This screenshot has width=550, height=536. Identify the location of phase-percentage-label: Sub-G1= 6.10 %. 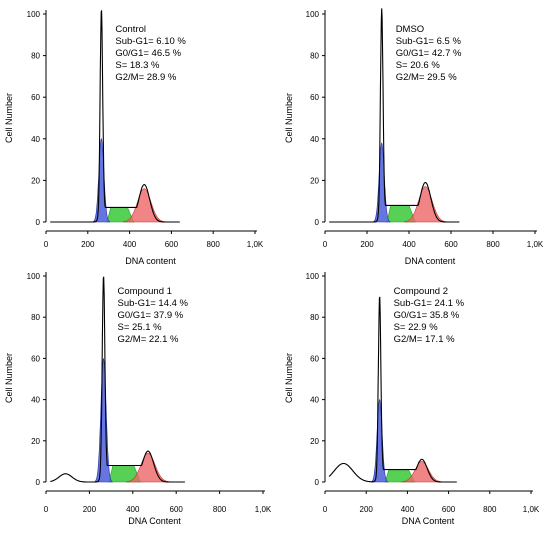
(150, 41).